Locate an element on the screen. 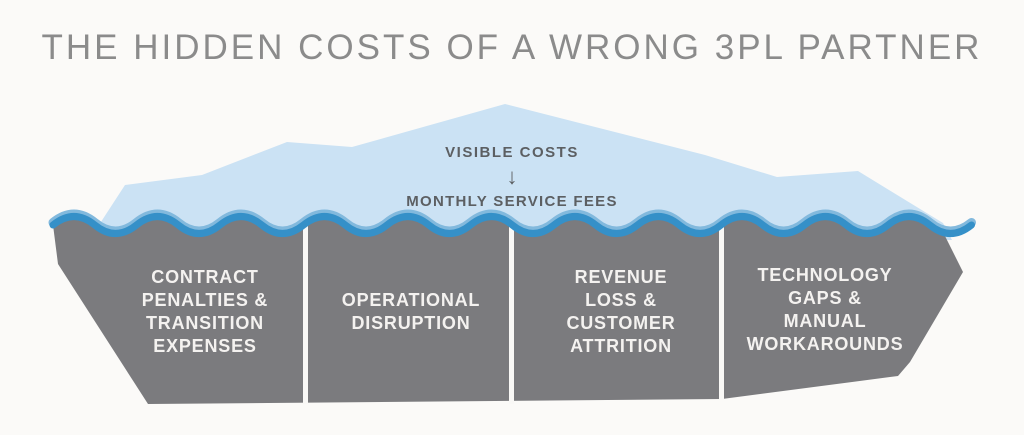  visible-costs-block: VISIBLE COSTS ↓ MONTHLY SERVICE FEES is located at coordinates (512, 177).